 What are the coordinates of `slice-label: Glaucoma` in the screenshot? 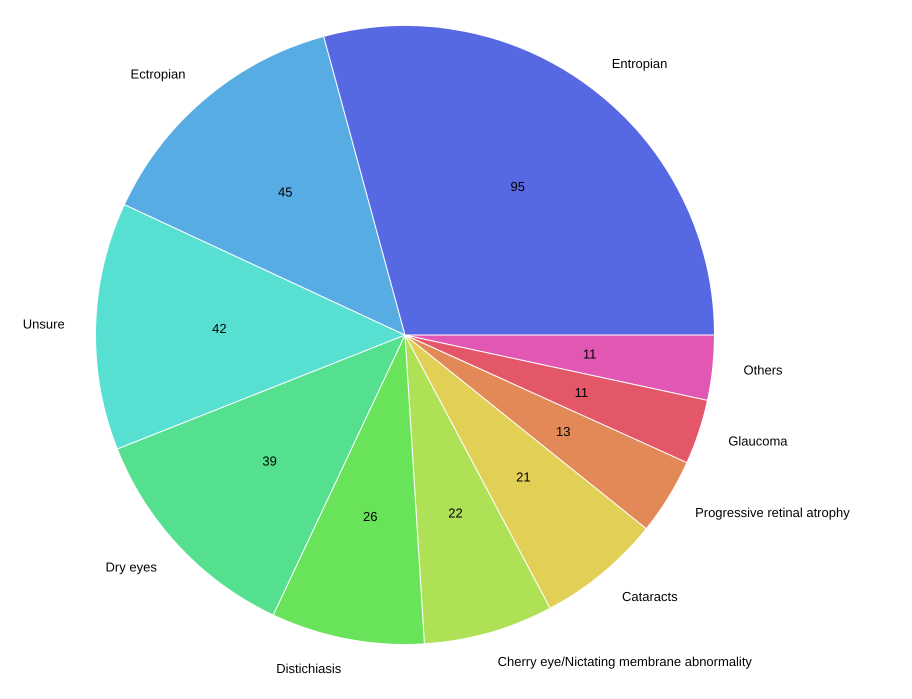 It's located at (758, 440).